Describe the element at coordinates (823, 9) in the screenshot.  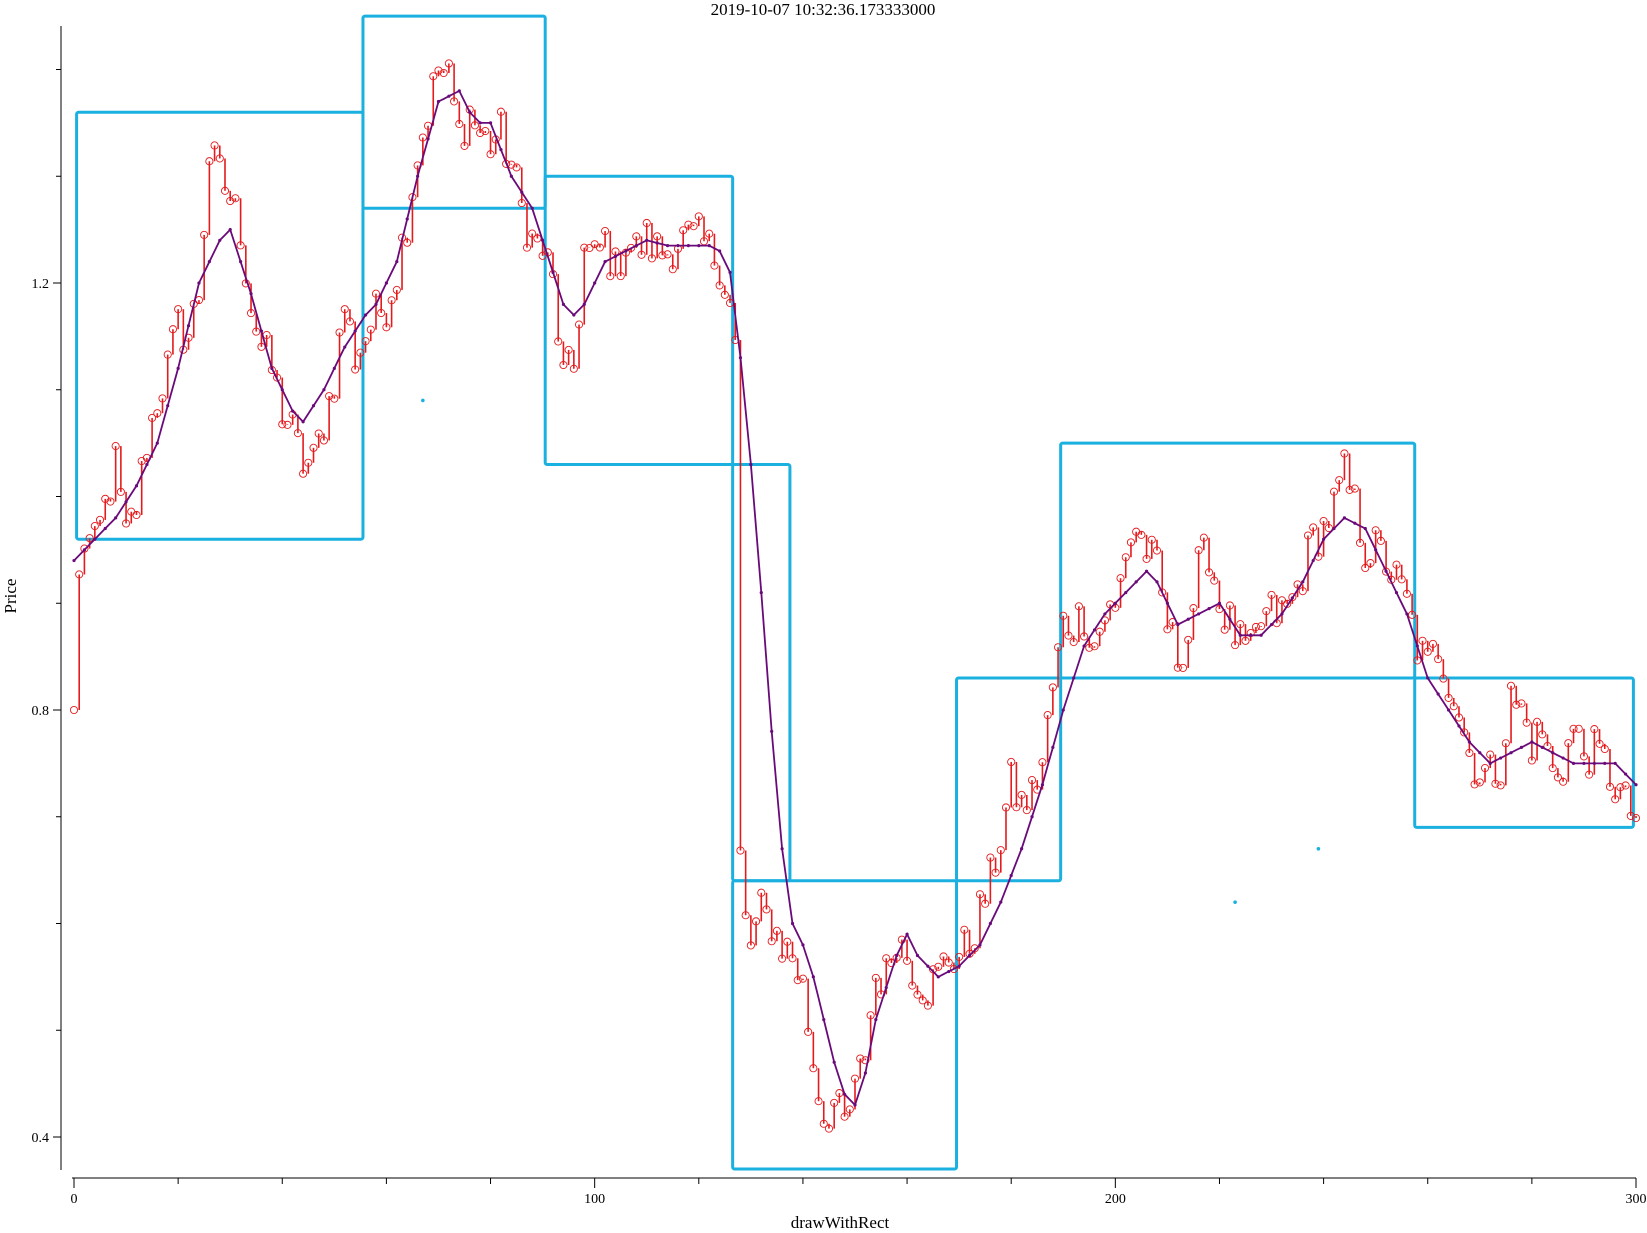
I see `chart-title: 2019-10-07 10:32:36.173333000` at that location.